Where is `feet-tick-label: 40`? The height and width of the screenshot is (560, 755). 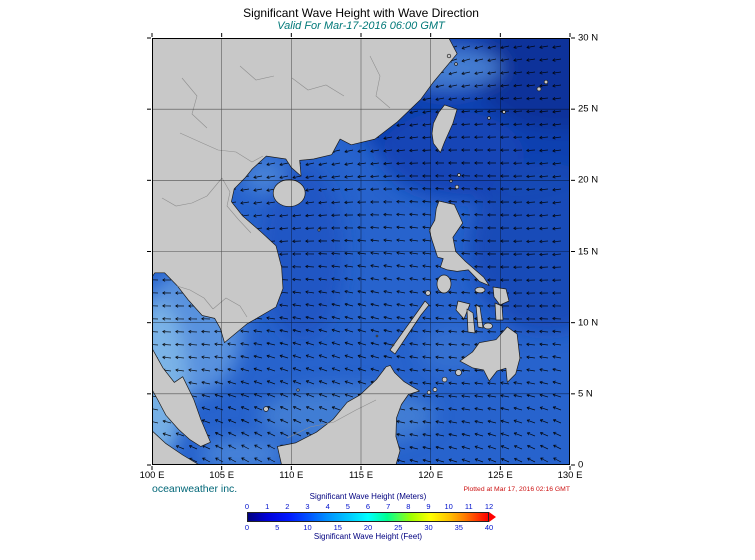
feet-tick-label: 40 is located at coordinates (489, 527).